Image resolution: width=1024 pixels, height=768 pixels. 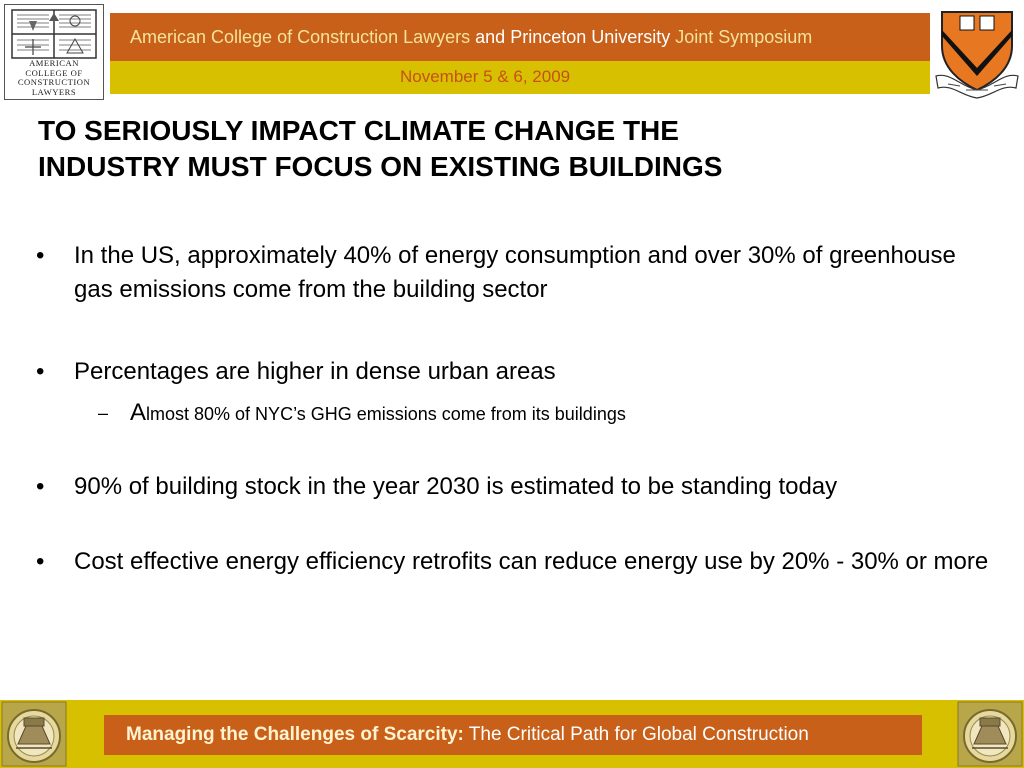 What do you see at coordinates (54, 34) in the screenshot?
I see `college-emblem-icon` at bounding box center [54, 34].